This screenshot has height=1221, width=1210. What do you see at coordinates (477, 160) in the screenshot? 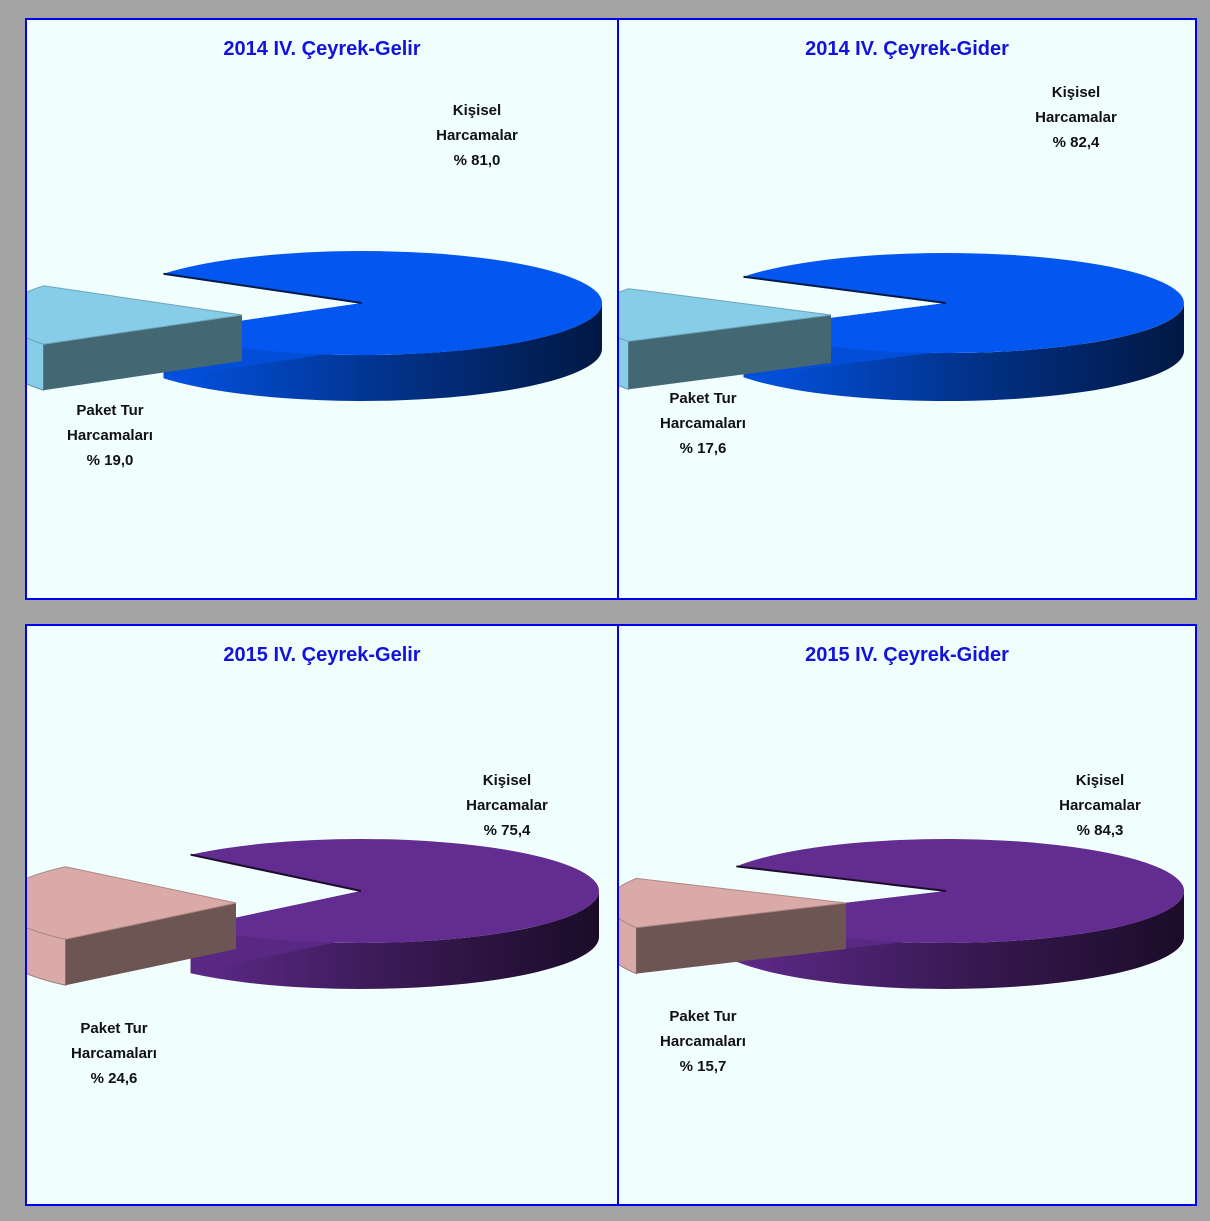
I see `label-percent: % 81,0` at bounding box center [477, 160].